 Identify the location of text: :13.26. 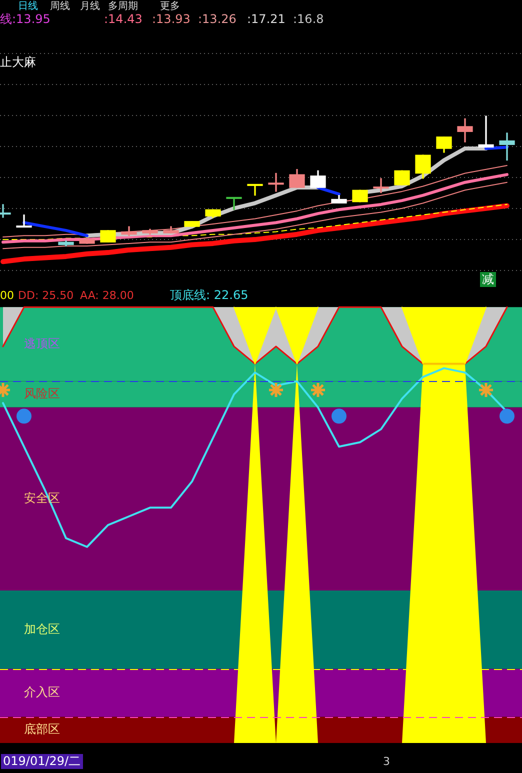
(217, 19).